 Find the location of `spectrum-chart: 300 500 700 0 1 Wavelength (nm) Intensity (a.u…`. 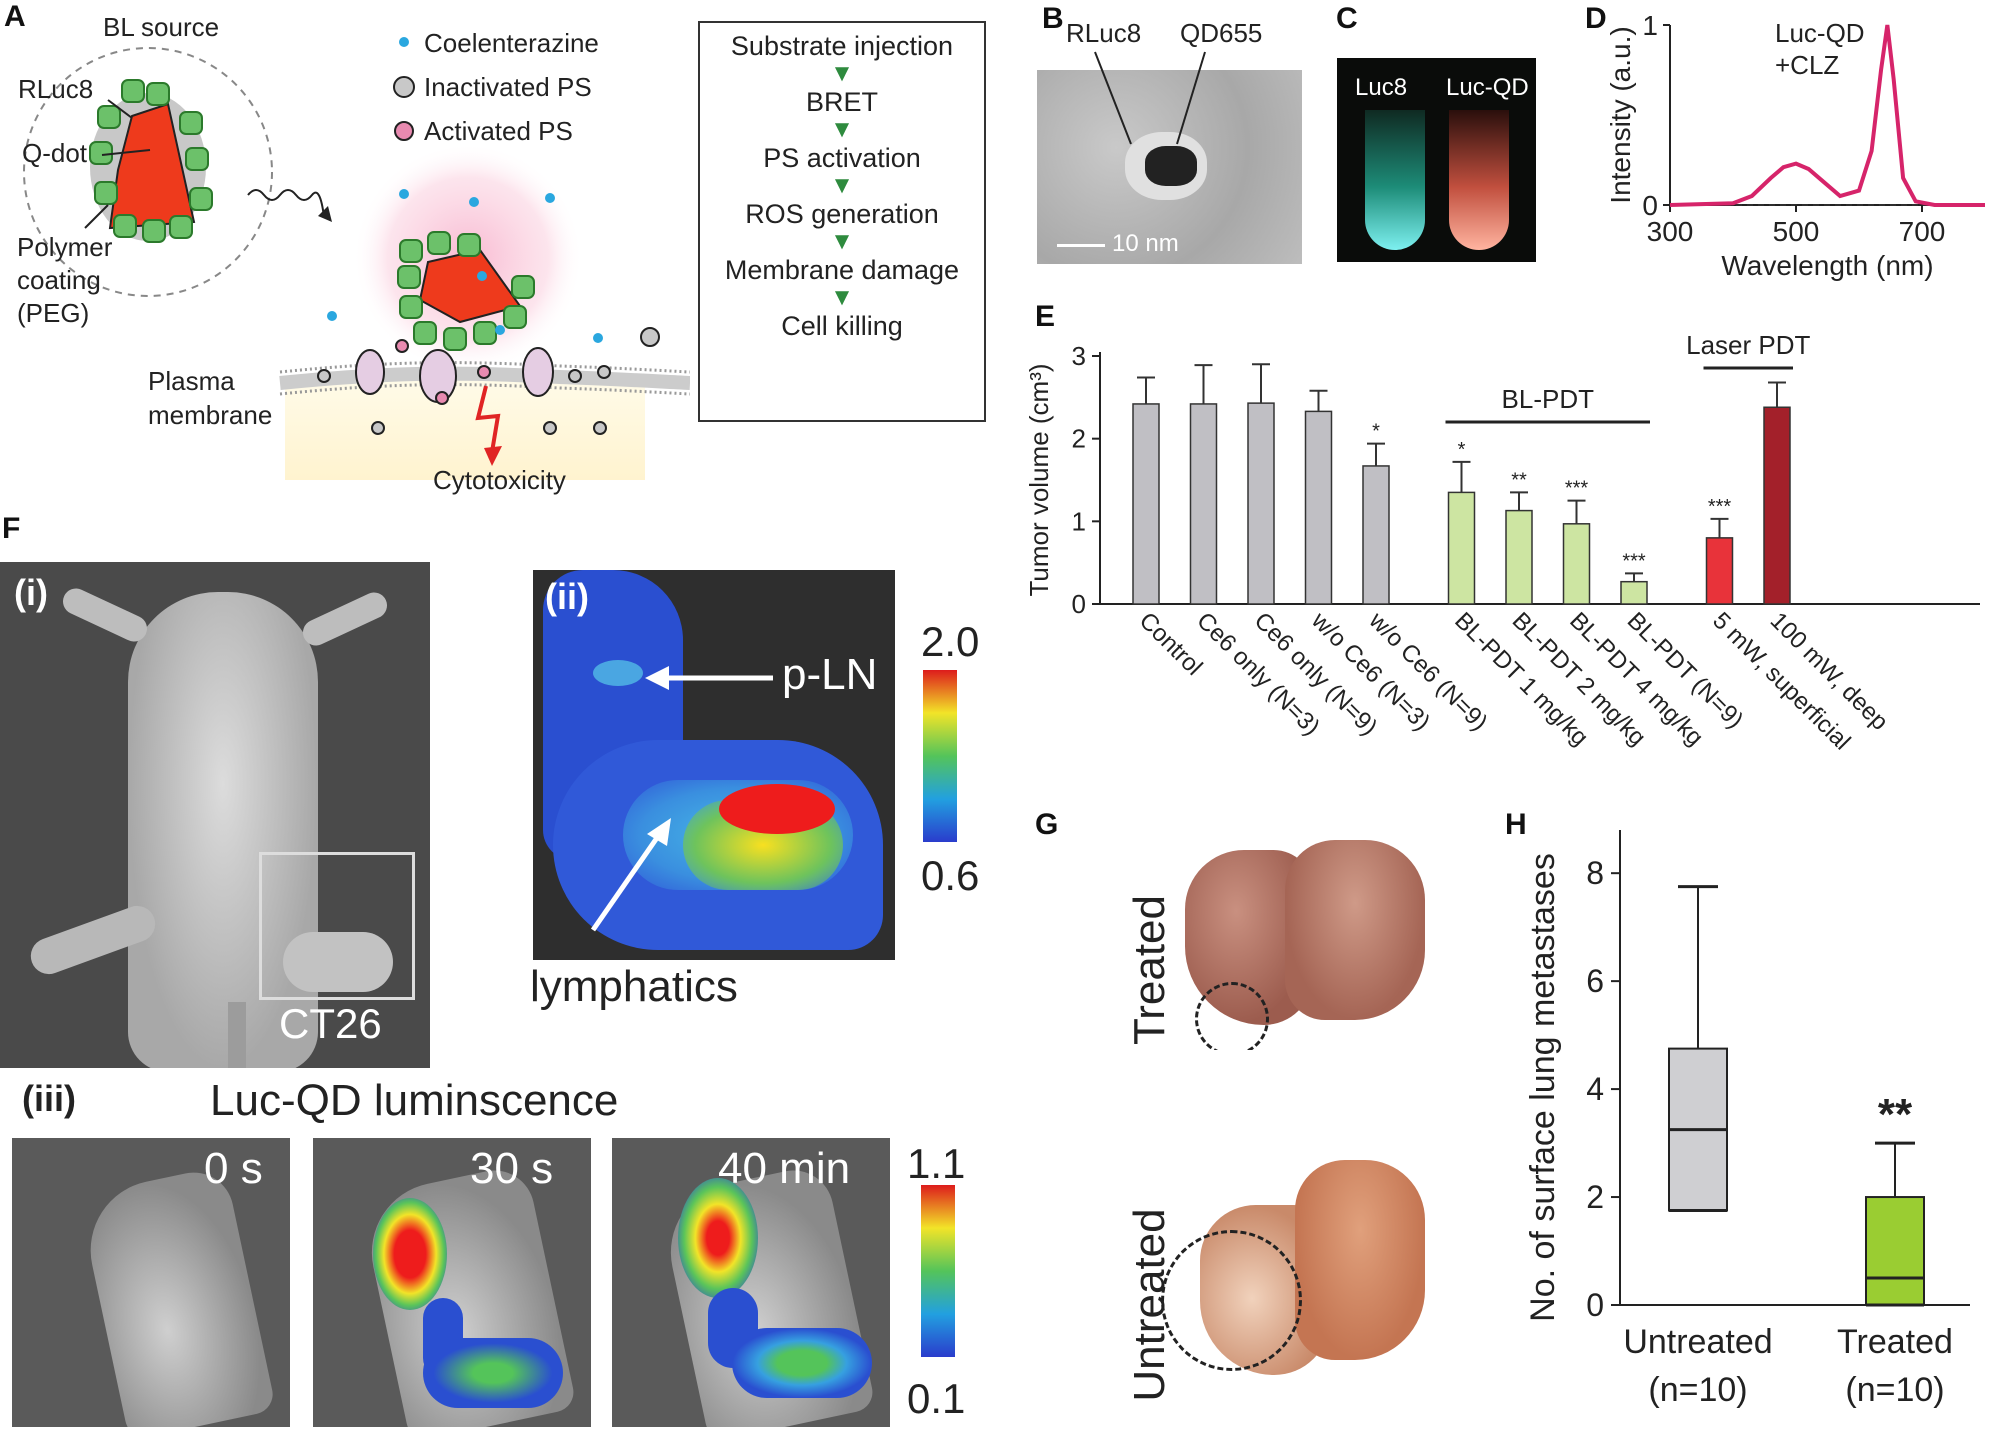

spectrum-chart: 300 500 700 0 1 Wavelength (nm) Intensity (a.u… is located at coordinates (1795, 145).